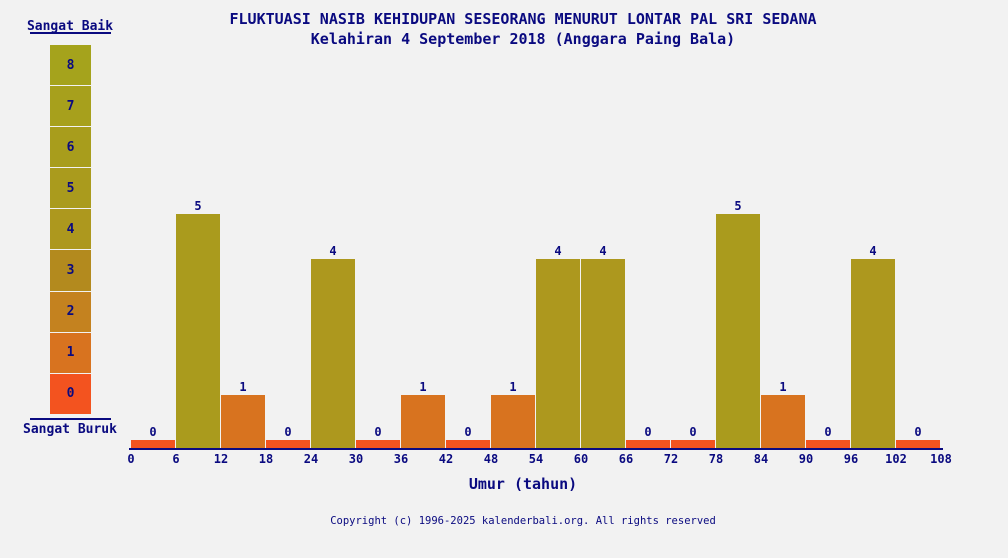 This screenshot has width=1008, height=558. What do you see at coordinates (761, 459) in the screenshot?
I see `x-axis-tick-84: 84` at bounding box center [761, 459].